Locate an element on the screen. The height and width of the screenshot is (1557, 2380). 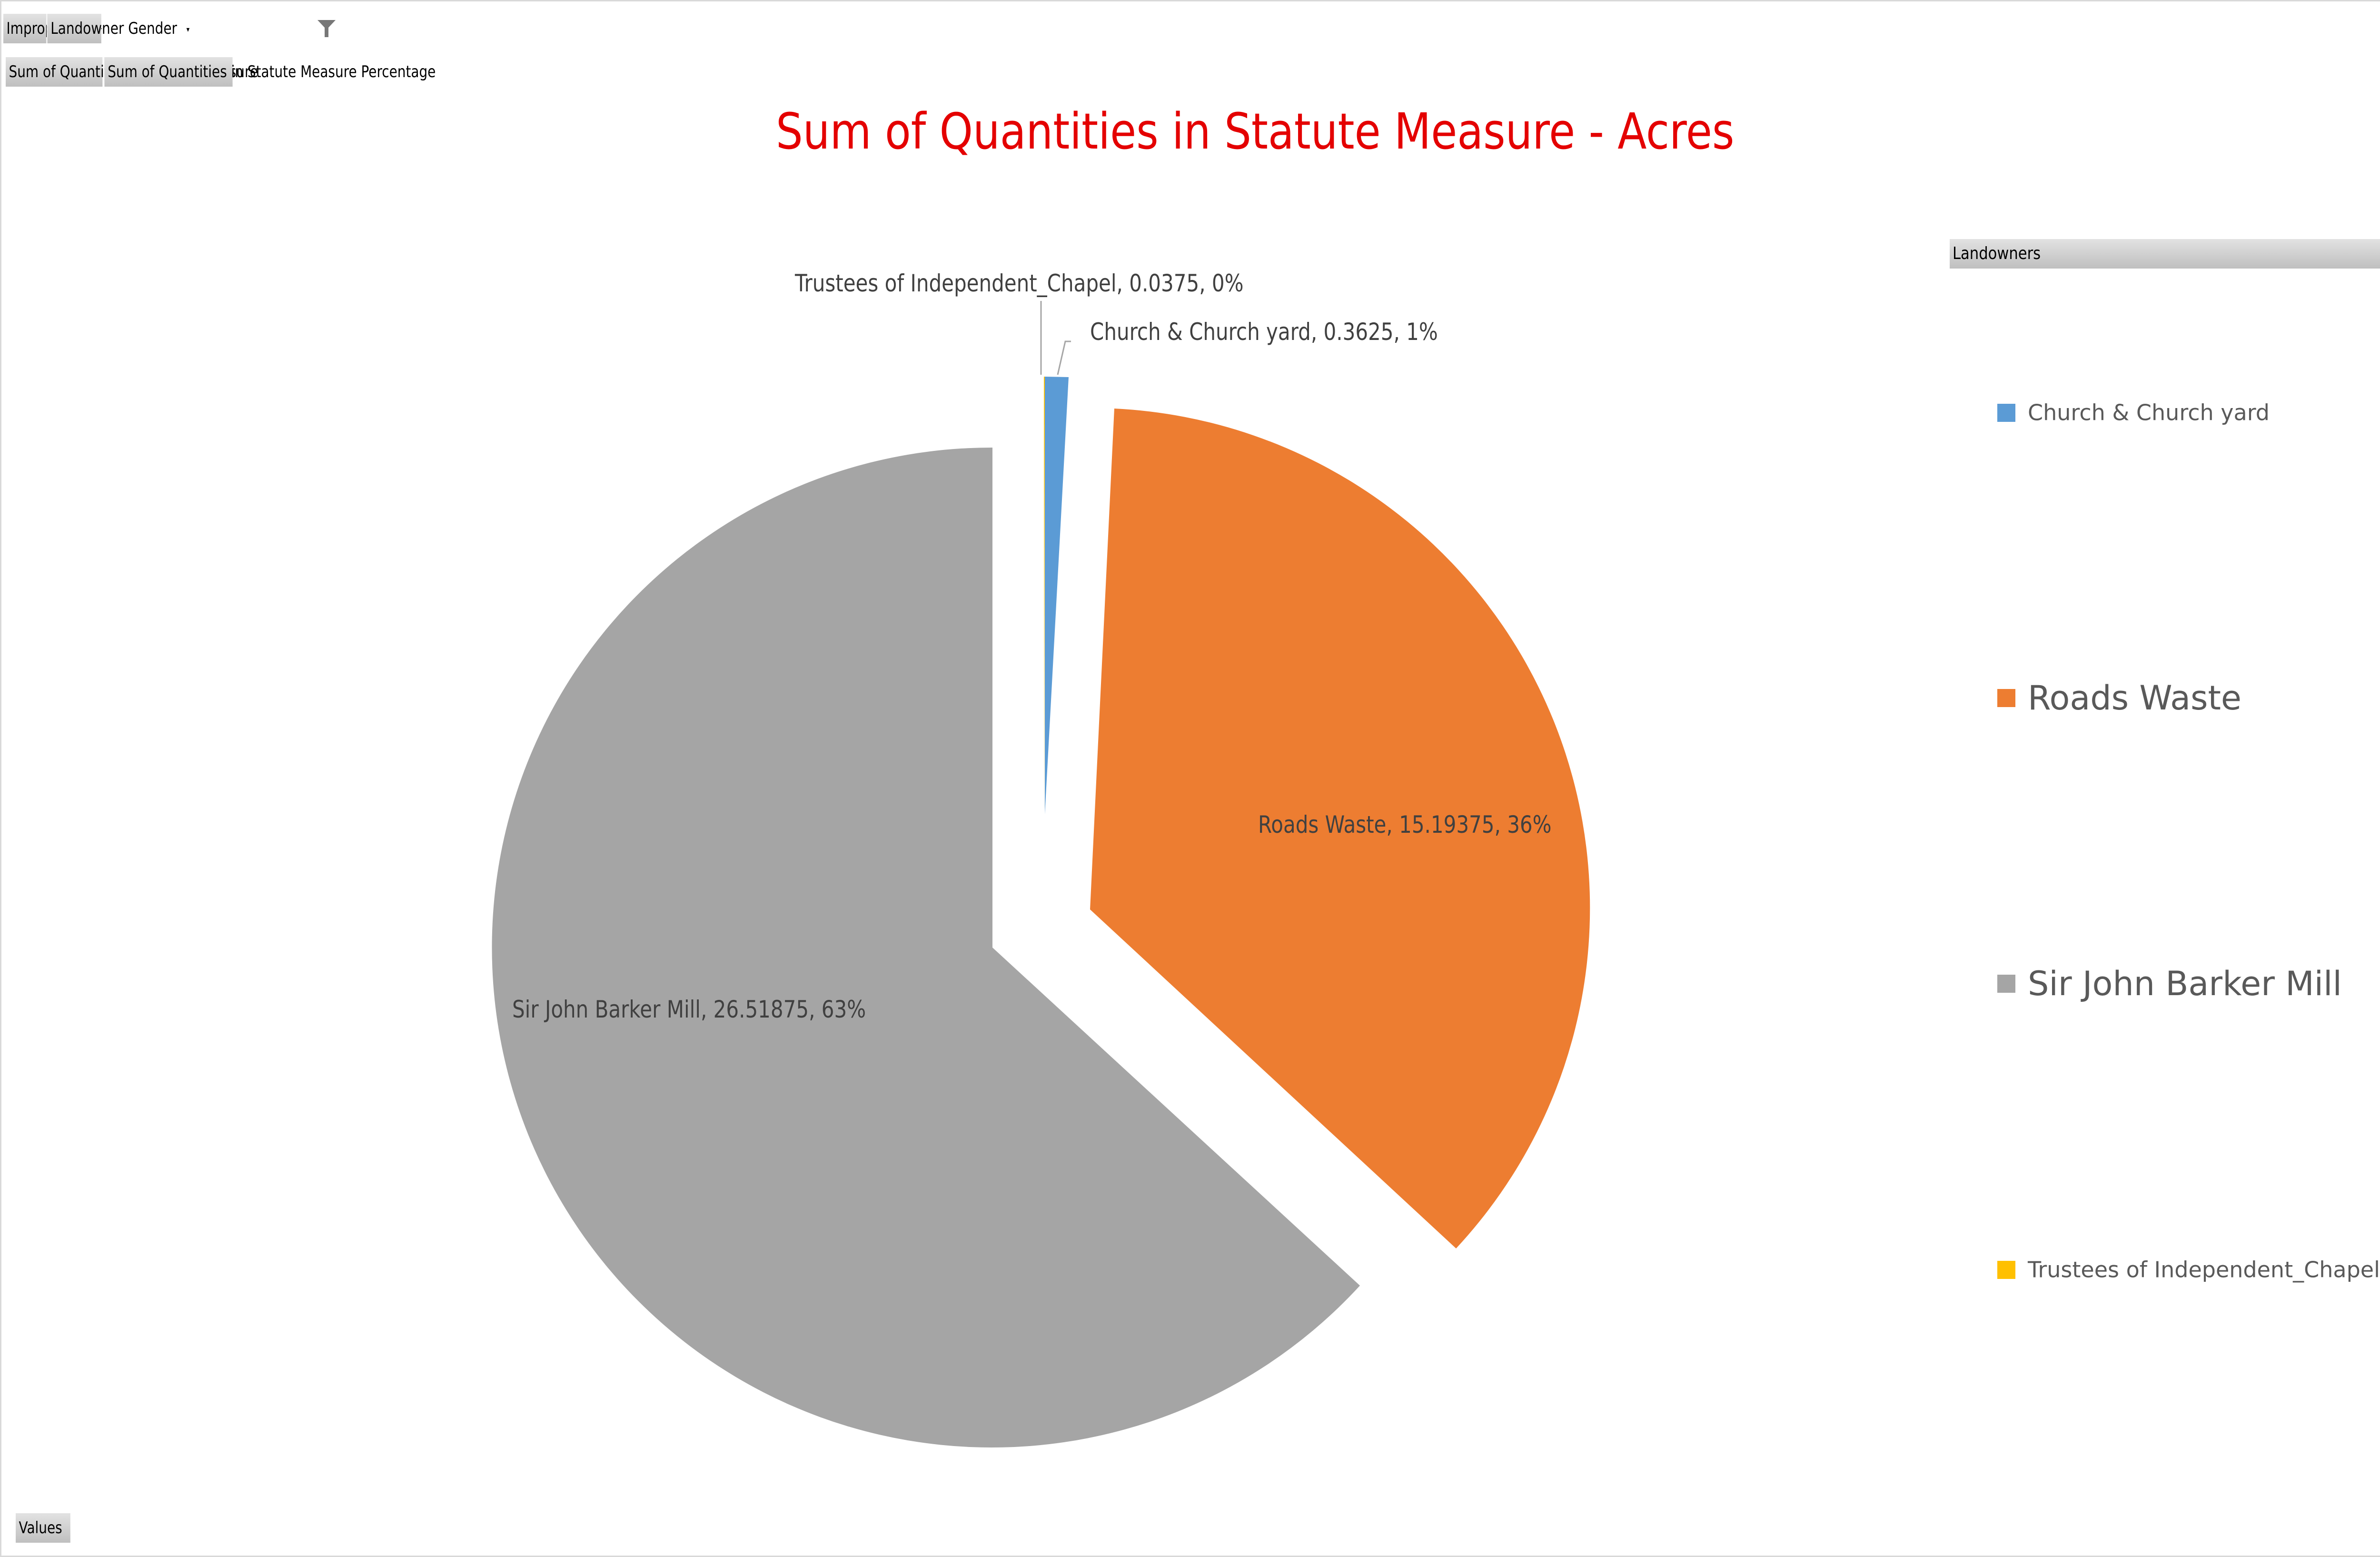
legend-field-landowners-button: Landowners ▾ is located at coordinates (2165, 254).